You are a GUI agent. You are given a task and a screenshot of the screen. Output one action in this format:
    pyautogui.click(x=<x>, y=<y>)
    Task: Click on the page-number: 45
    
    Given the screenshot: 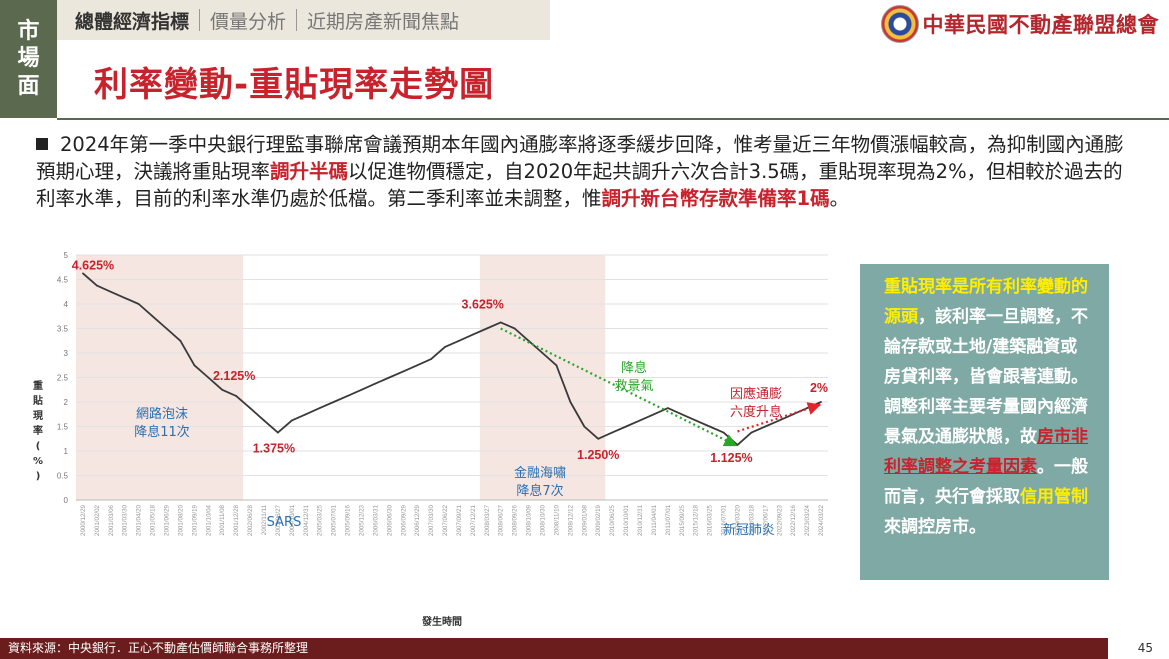 What is the action you would take?
    pyautogui.click(x=1145, y=648)
    